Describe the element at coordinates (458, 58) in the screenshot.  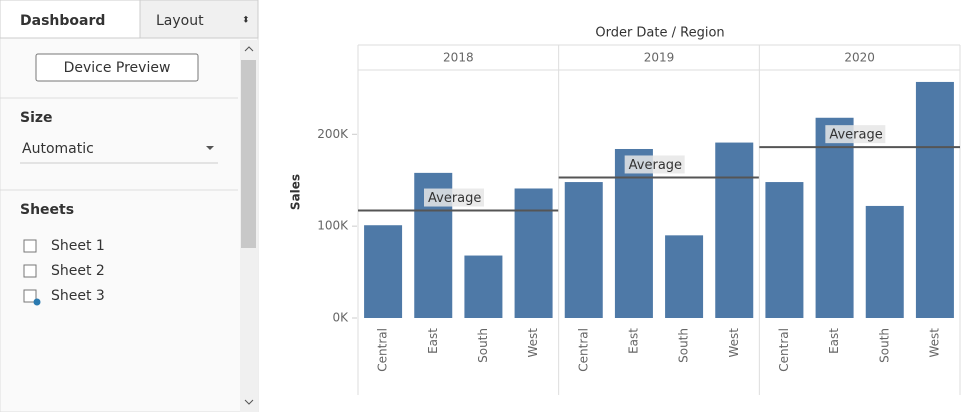
I see `column-header: 2018` at that location.